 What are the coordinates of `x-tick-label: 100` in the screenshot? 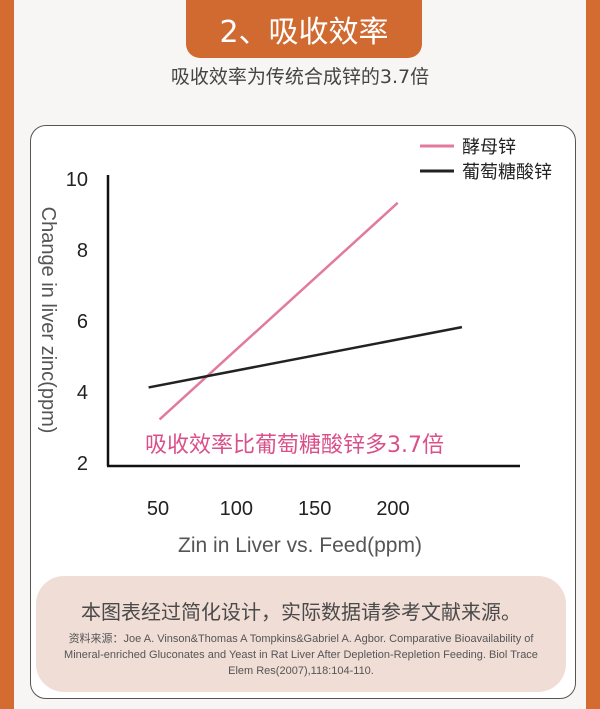 It's located at (236, 509).